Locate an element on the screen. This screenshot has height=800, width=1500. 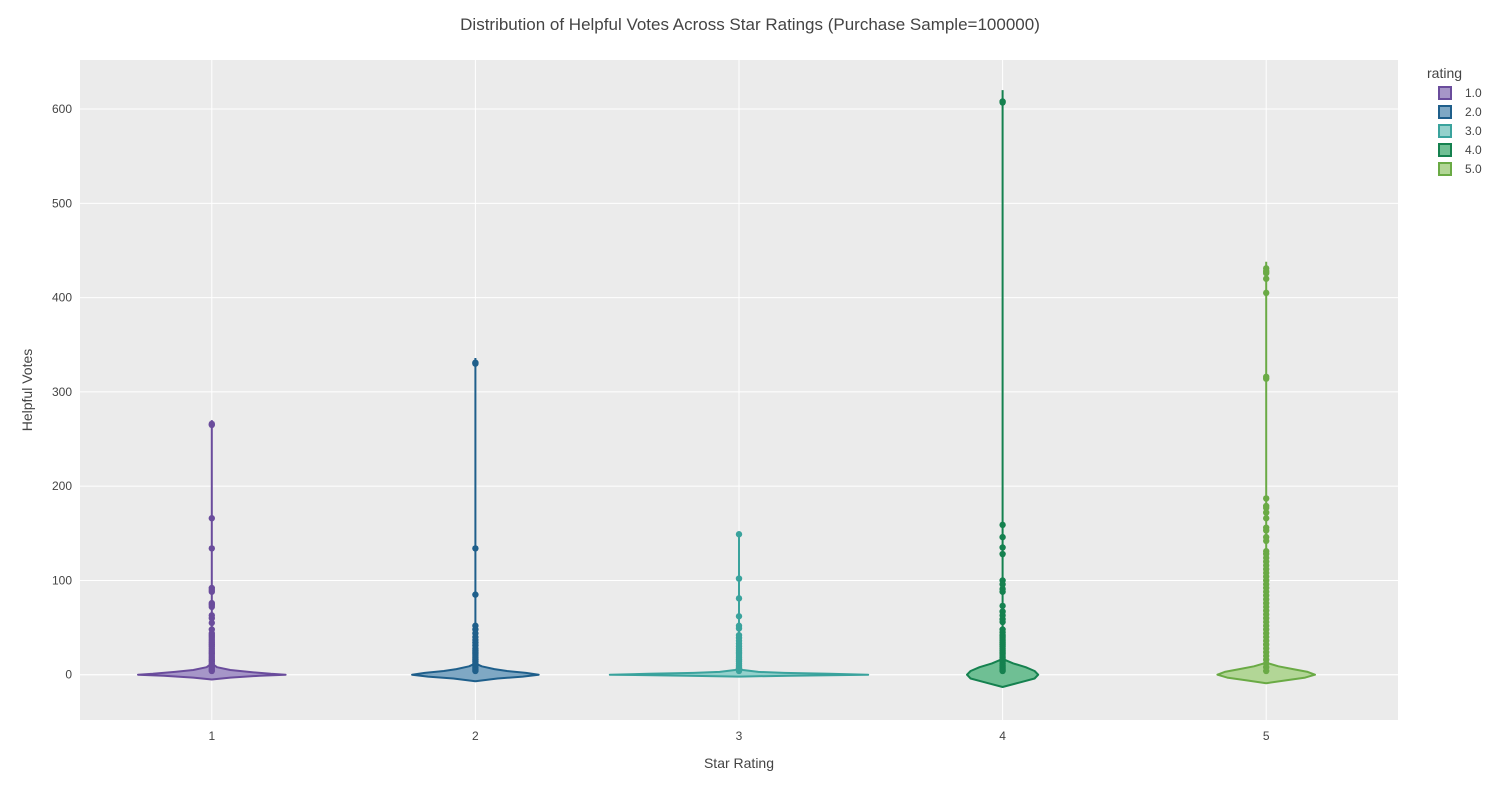
y-tick-label: 500 is located at coordinates (62, 203).